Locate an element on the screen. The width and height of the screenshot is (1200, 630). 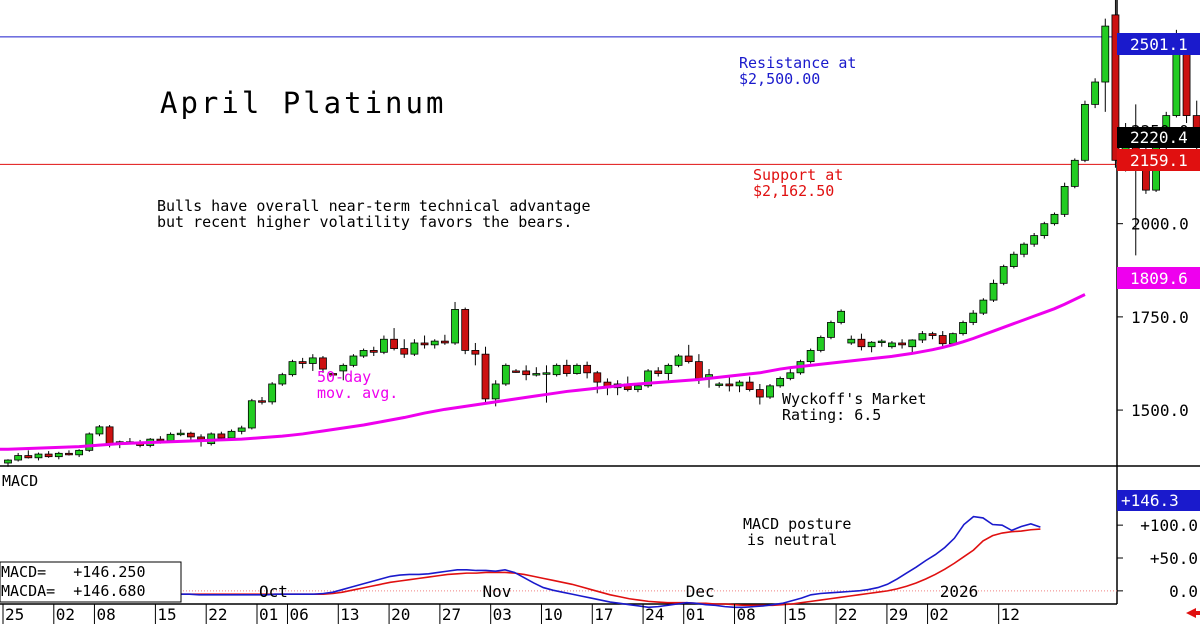
x-tick-label: 08 is located at coordinates (746, 614).